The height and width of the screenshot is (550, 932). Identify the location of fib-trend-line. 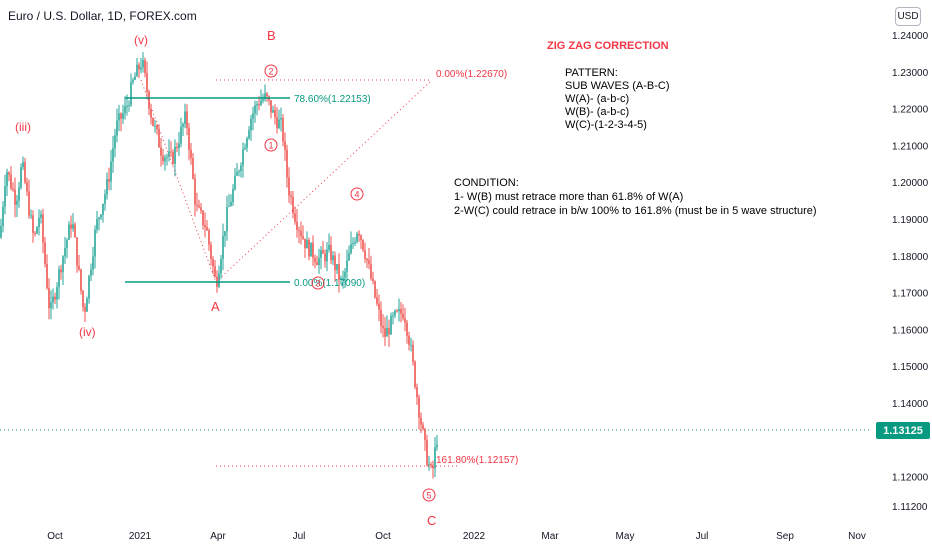
(324, 181).